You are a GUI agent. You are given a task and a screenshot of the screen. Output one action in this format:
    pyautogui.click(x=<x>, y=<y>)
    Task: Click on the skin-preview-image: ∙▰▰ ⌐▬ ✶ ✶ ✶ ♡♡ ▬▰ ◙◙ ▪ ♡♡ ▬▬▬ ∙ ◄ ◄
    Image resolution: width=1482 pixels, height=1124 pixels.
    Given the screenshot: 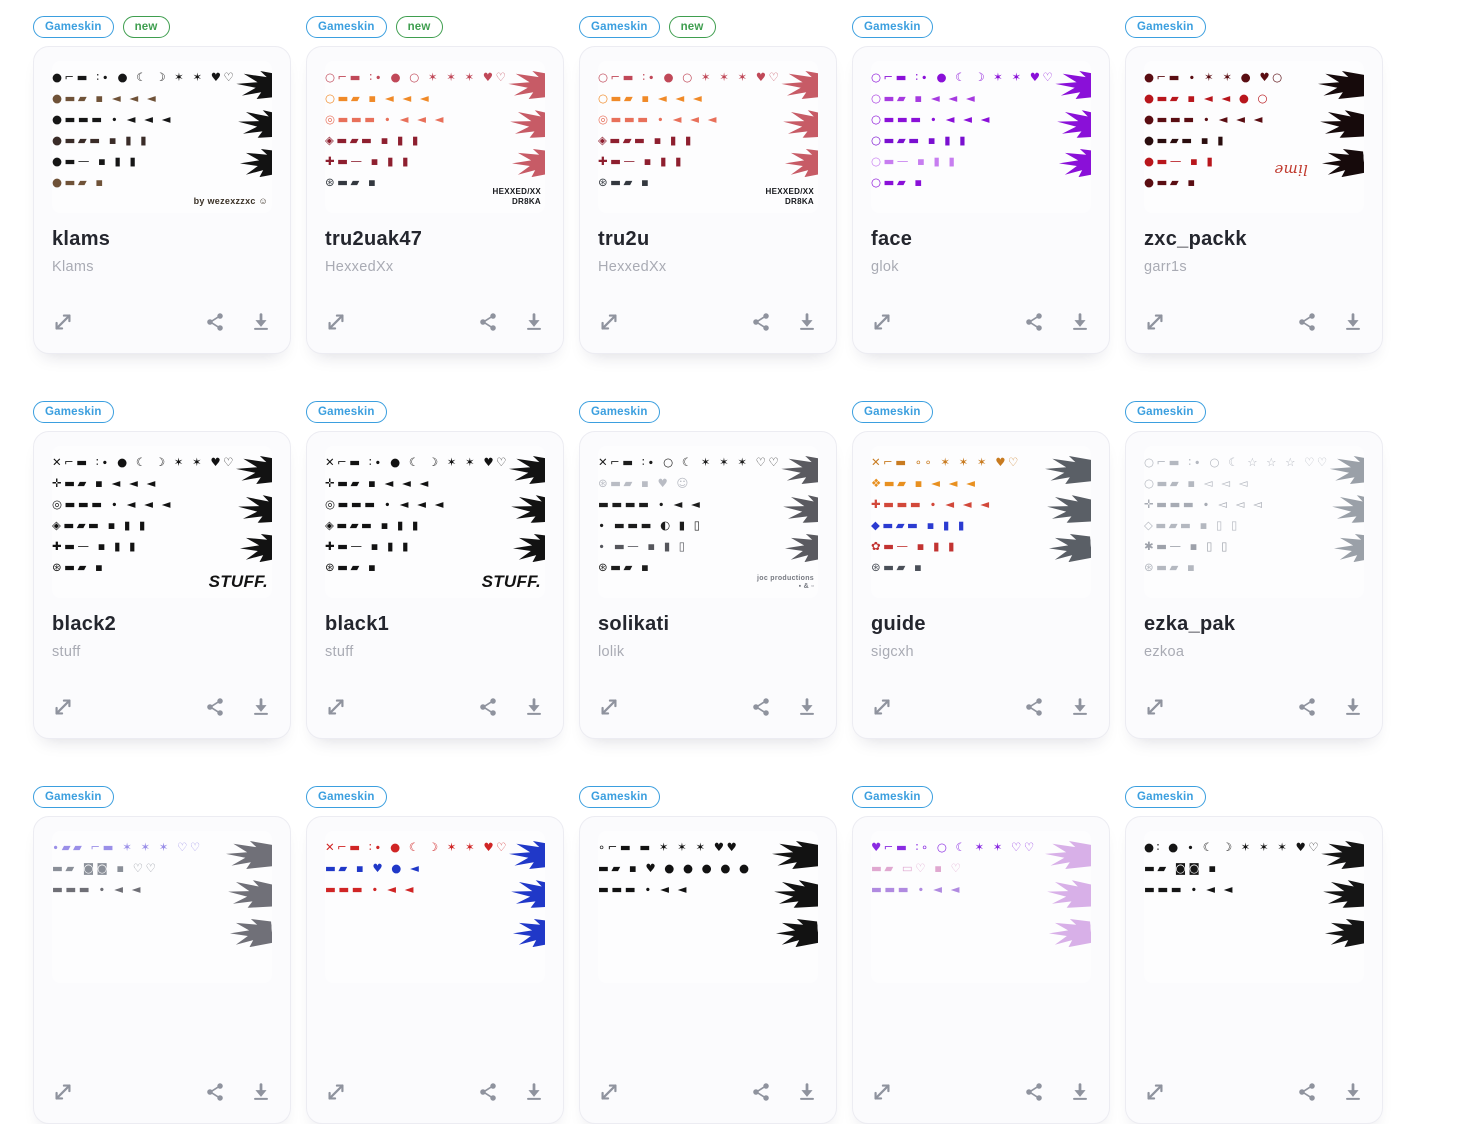 What is the action you would take?
    pyautogui.click(x=162, y=907)
    